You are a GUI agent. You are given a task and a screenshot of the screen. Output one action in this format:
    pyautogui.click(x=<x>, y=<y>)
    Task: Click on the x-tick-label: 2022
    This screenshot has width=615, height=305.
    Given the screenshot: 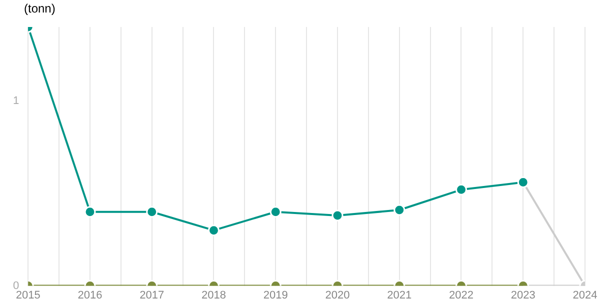 What is the action you would take?
    pyautogui.click(x=461, y=295)
    